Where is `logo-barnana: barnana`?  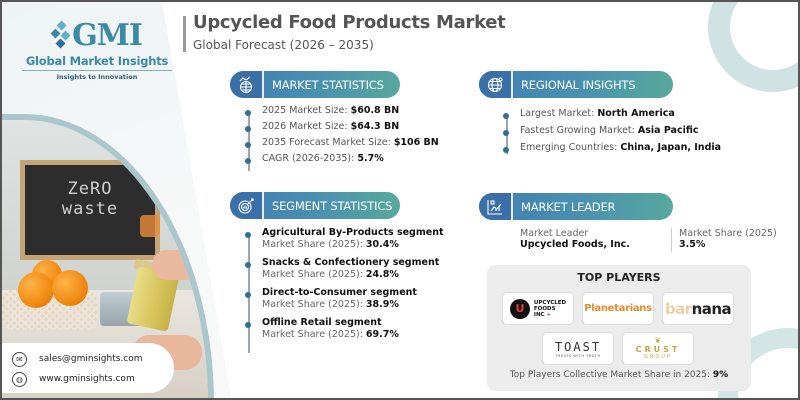 logo-barnana: barnana is located at coordinates (698, 308).